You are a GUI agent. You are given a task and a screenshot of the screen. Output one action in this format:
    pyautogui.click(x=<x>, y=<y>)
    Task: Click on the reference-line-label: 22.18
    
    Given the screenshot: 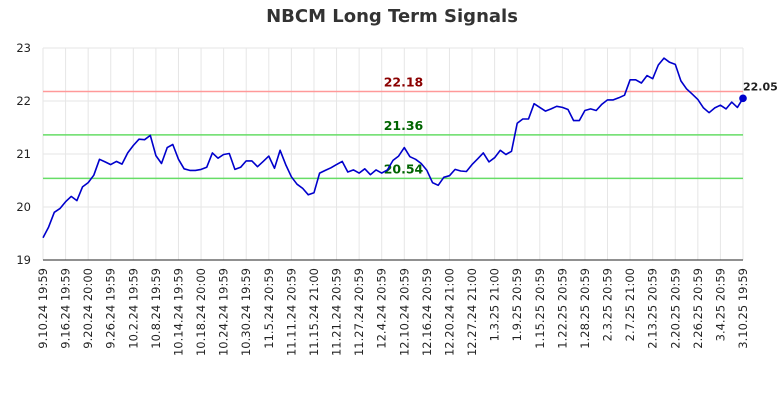 What is the action you would take?
    pyautogui.click(x=404, y=81)
    